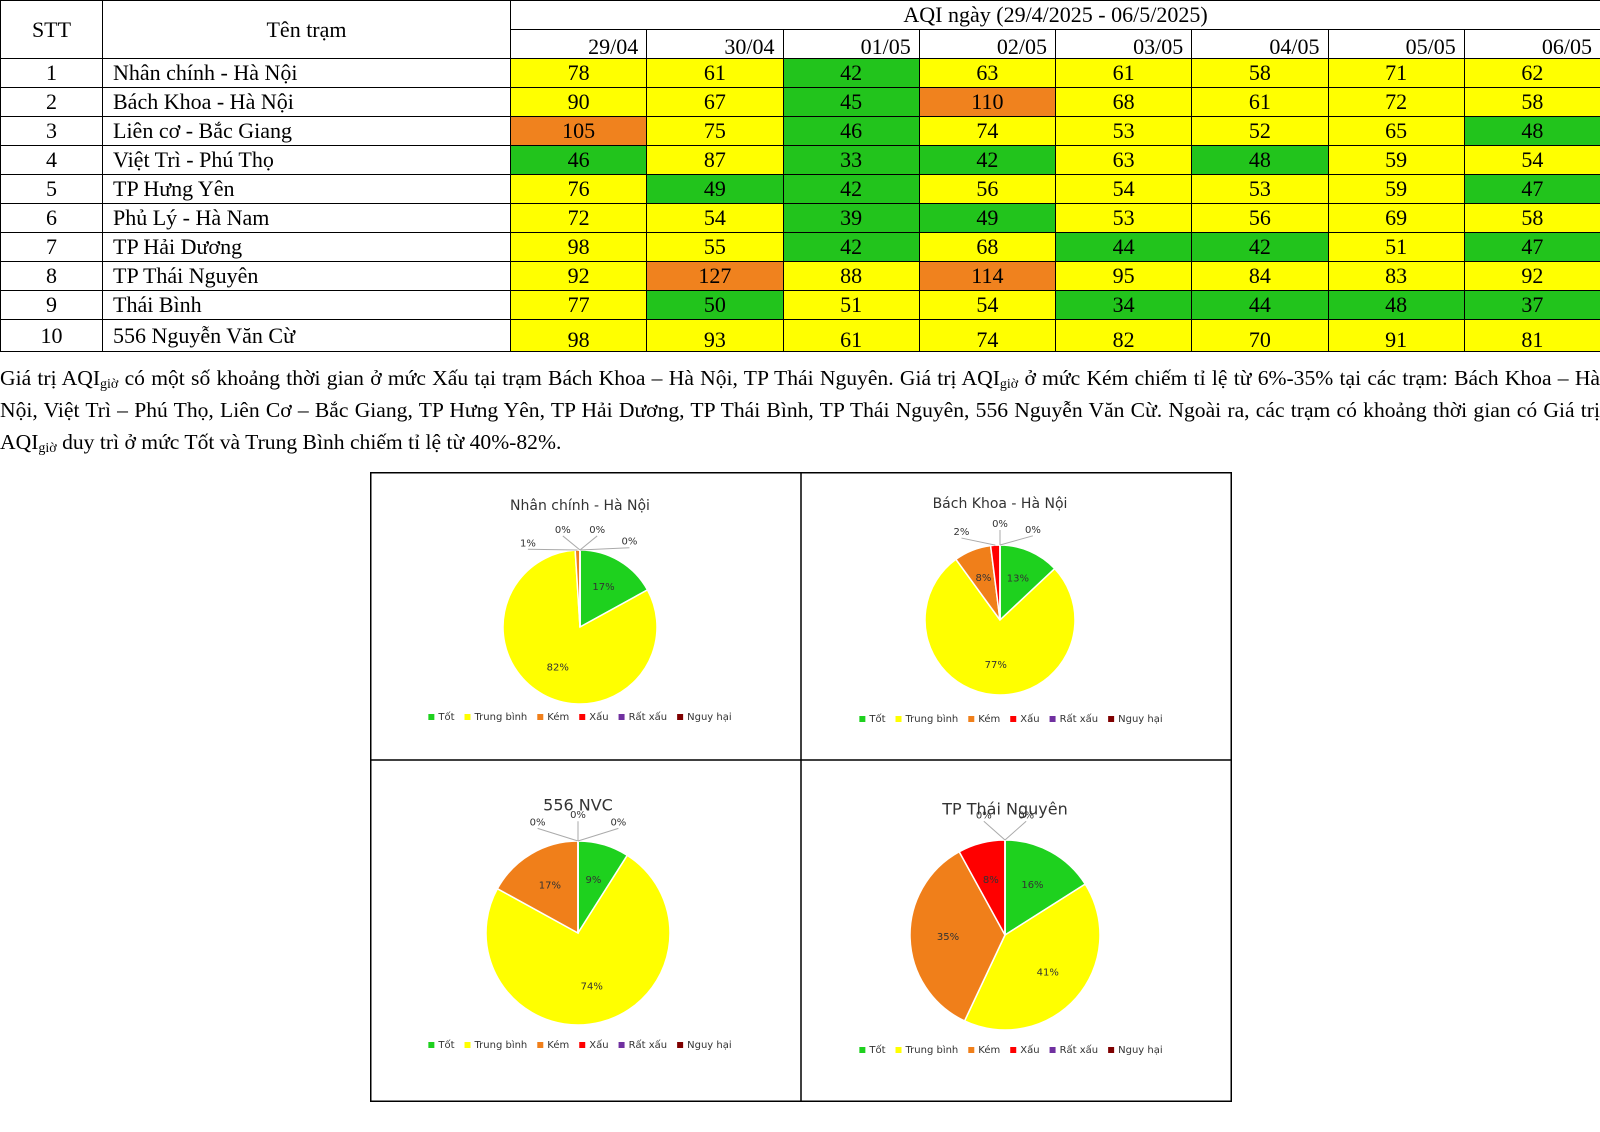 The image size is (1600, 1132). What do you see at coordinates (603, 587) in the screenshot?
I see `data-label: 17%` at bounding box center [603, 587].